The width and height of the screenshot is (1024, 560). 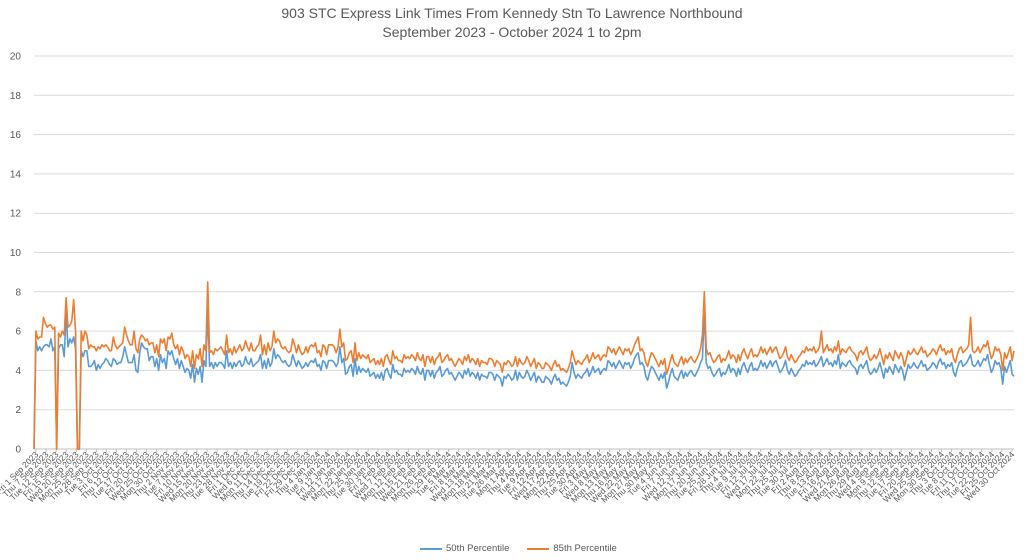 What do you see at coordinates (16, 135) in the screenshot?
I see `y-tick-label: 16` at bounding box center [16, 135].